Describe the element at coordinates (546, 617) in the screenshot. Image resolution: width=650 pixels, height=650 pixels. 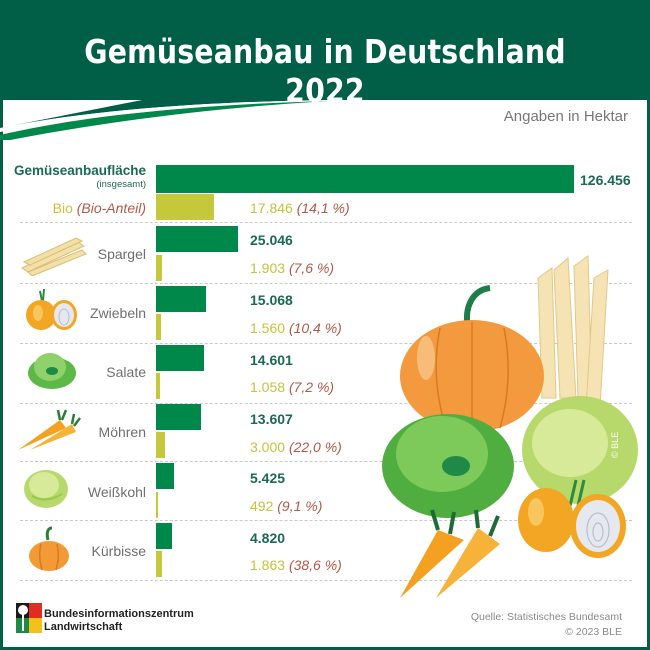
I see `source-text: Quelle: Statistisches Bundesamt` at that location.